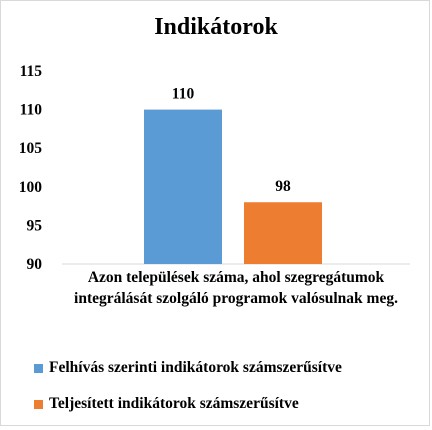  I want to click on y-tick-label: 100, so click(31, 187).